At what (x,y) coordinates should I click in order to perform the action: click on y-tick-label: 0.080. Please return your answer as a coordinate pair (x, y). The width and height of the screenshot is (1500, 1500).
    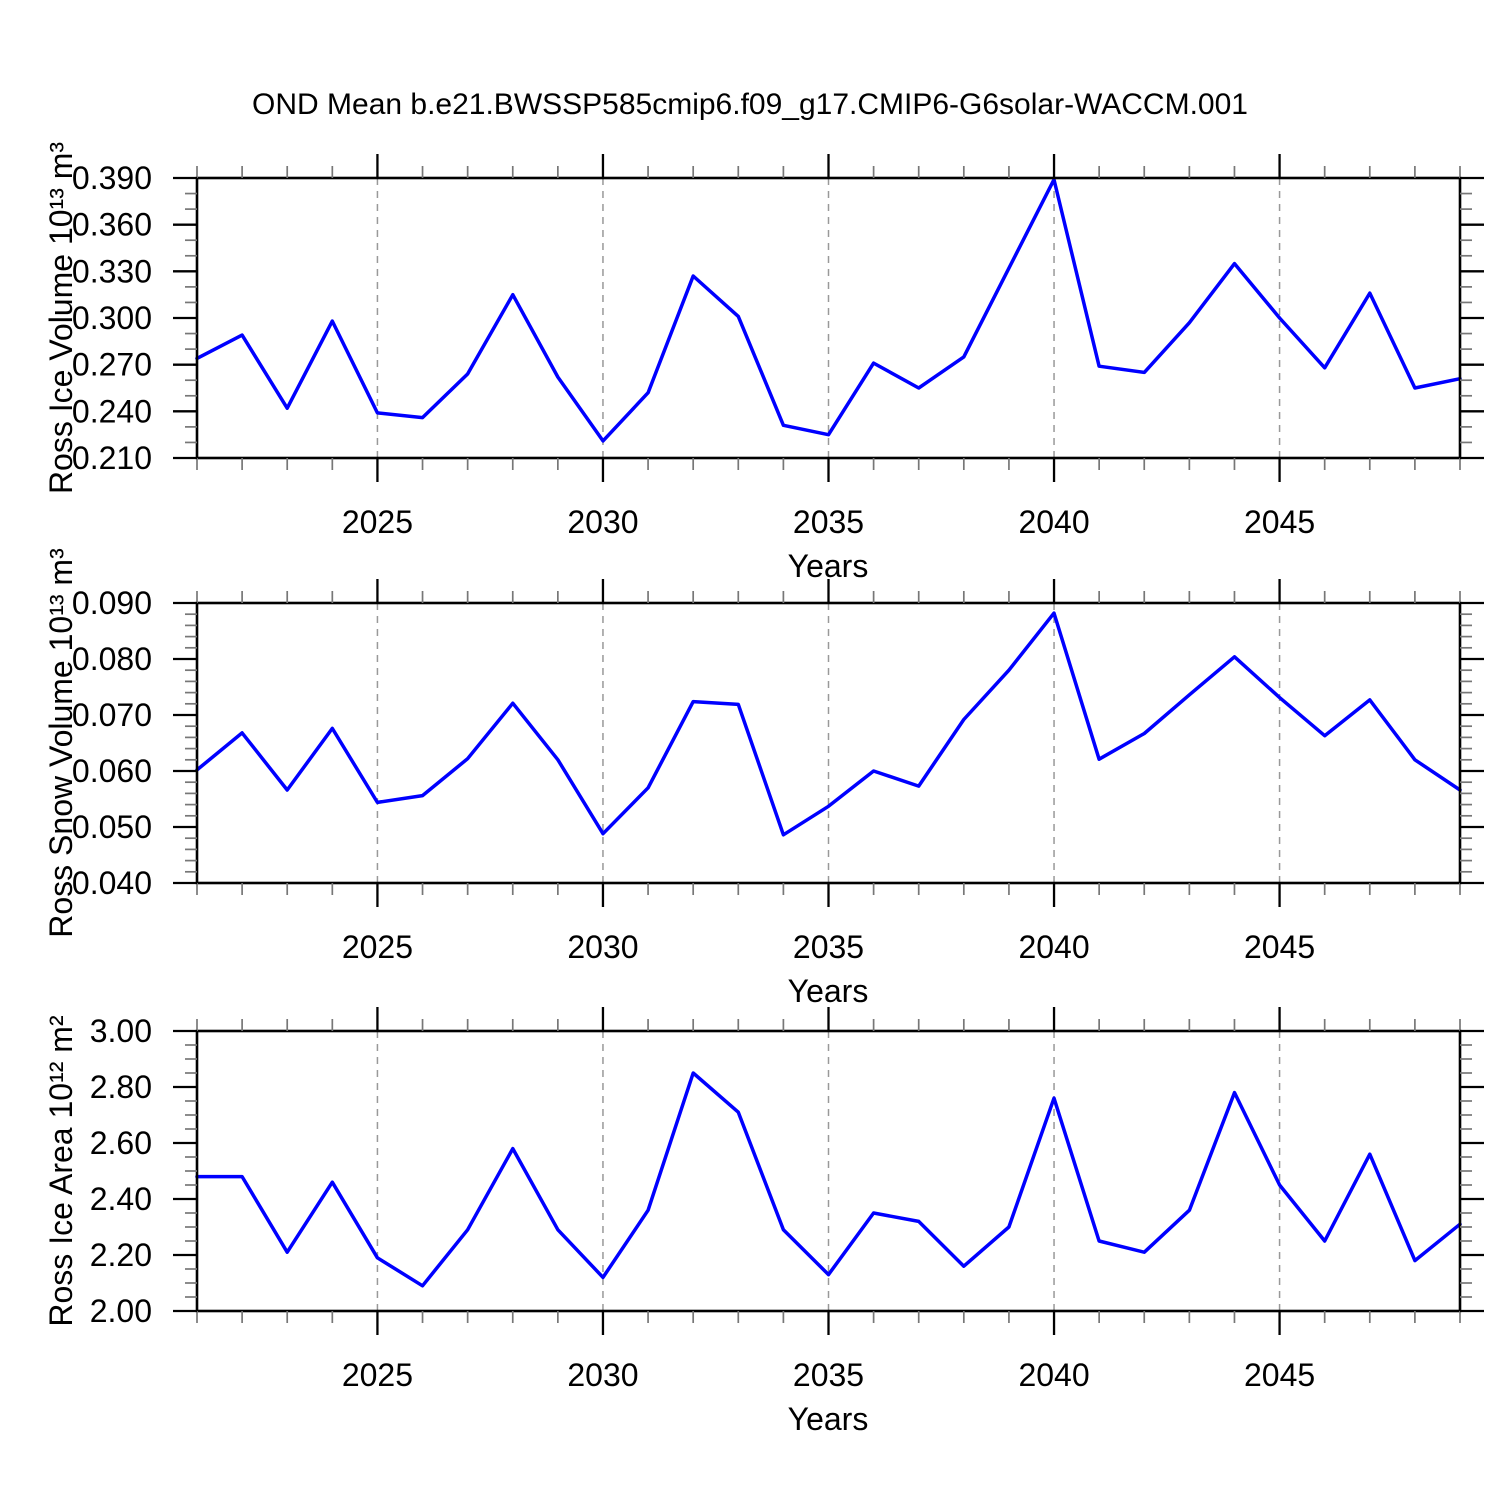
    Looking at the image, I should click on (112, 659).